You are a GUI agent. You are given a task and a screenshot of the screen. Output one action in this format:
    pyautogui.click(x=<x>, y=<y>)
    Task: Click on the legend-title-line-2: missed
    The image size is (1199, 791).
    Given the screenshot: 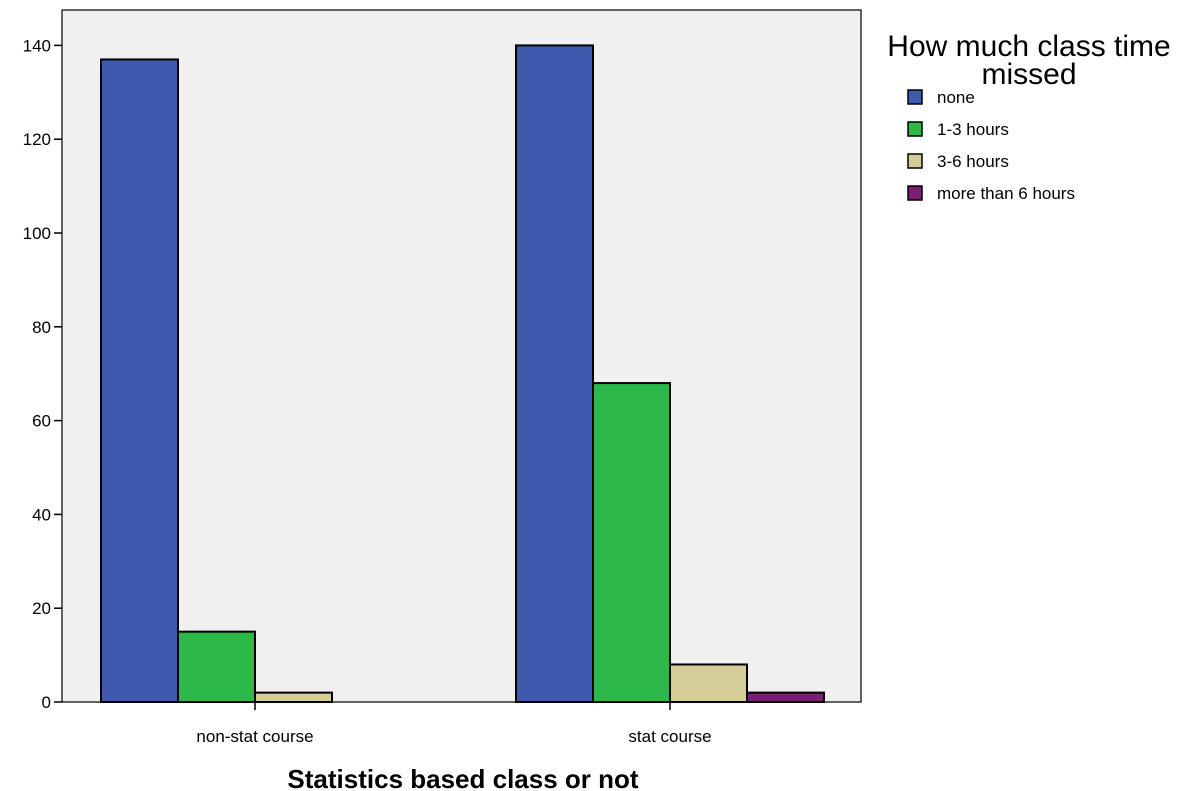 What is the action you would take?
    pyautogui.click(x=1028, y=74)
    